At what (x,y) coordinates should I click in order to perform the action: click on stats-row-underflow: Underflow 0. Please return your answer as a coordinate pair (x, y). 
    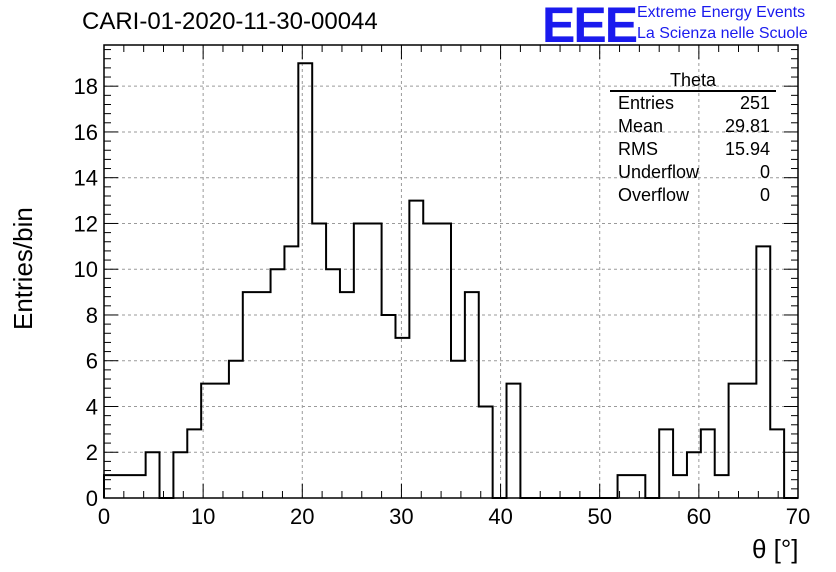
    Looking at the image, I should click on (693, 172).